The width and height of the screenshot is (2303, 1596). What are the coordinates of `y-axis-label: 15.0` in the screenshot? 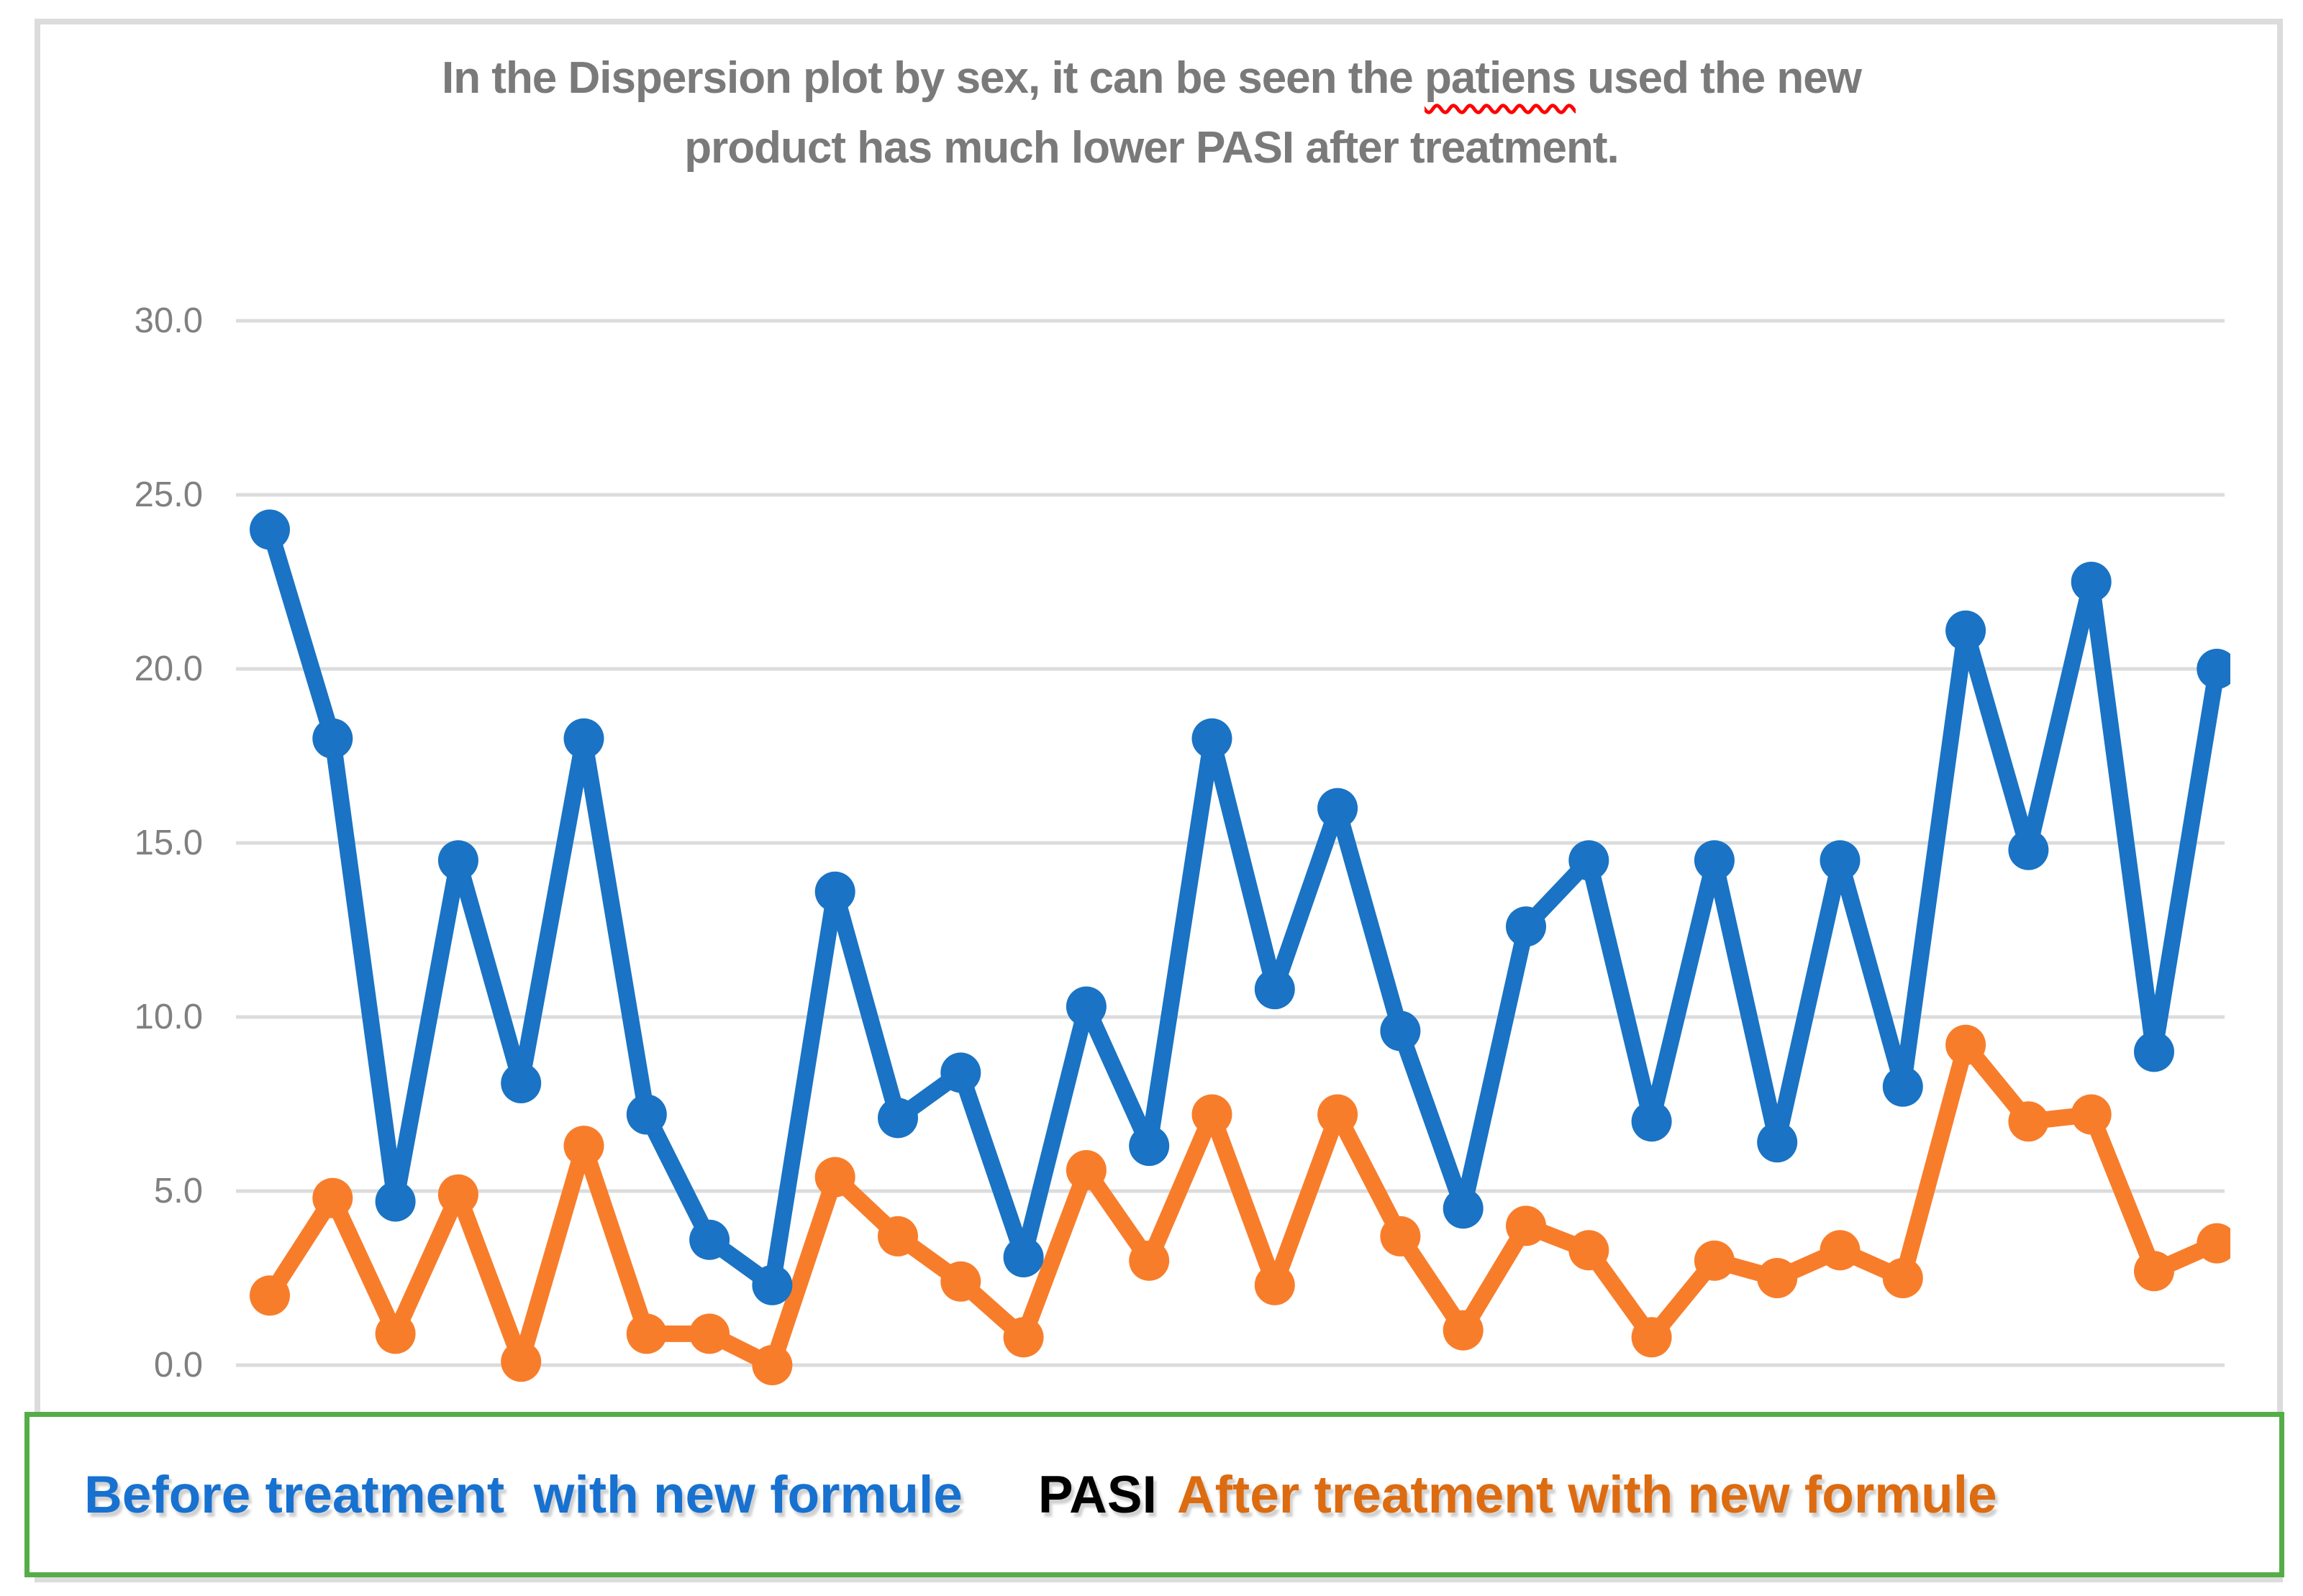 It's located at (168, 843).